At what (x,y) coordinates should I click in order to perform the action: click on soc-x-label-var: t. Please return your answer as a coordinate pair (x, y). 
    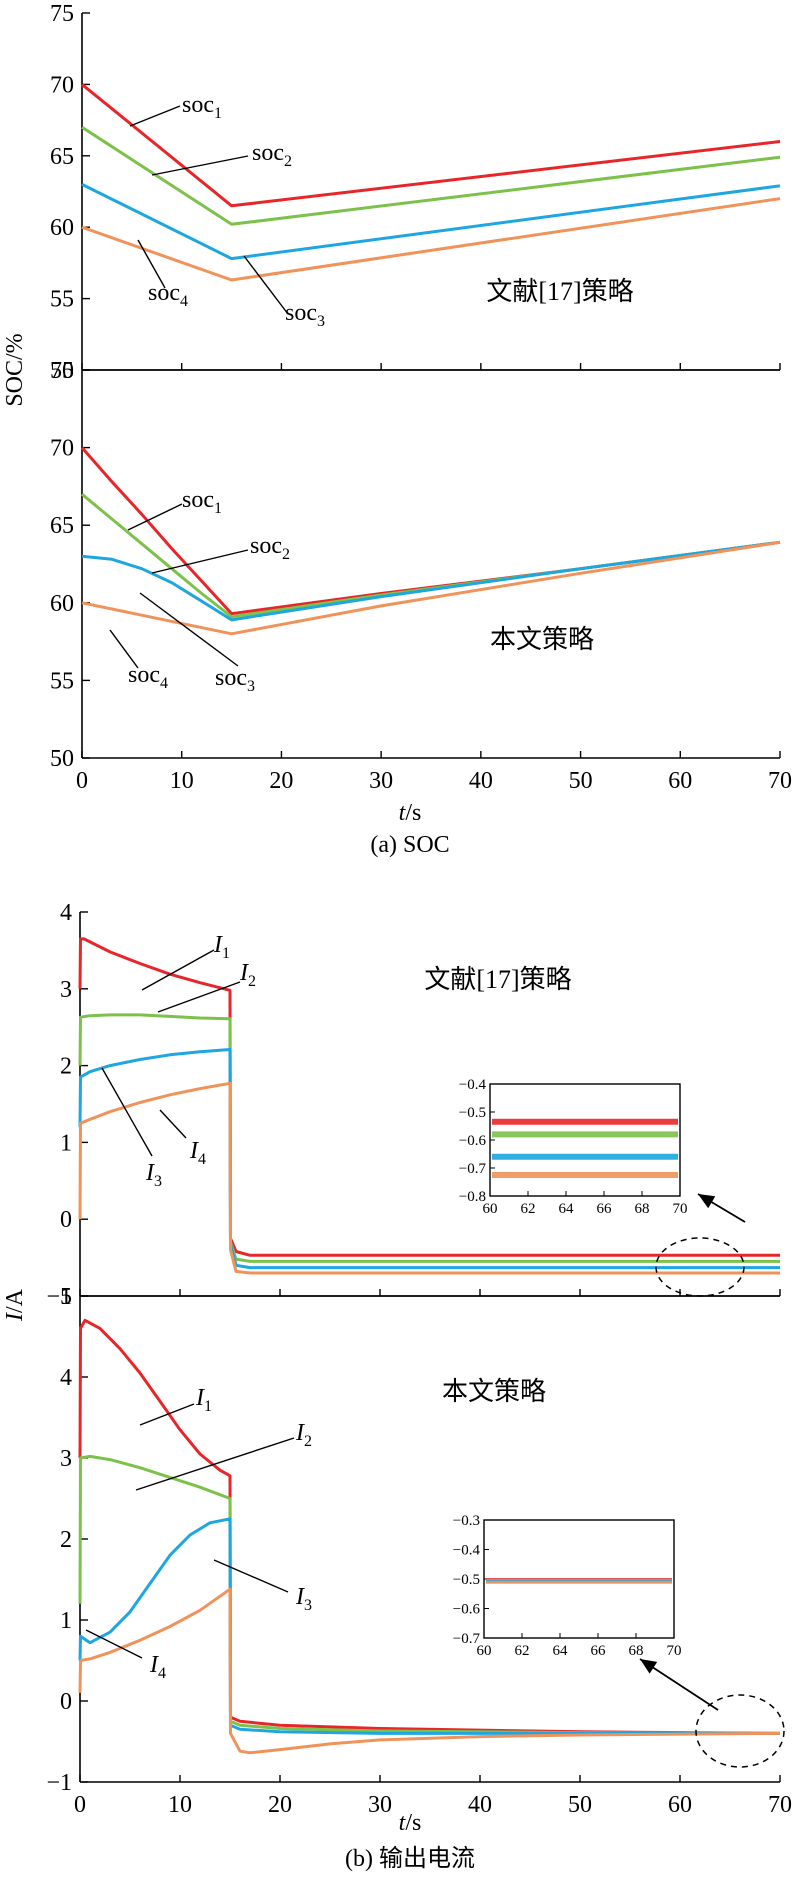
    Looking at the image, I should click on (403, 813).